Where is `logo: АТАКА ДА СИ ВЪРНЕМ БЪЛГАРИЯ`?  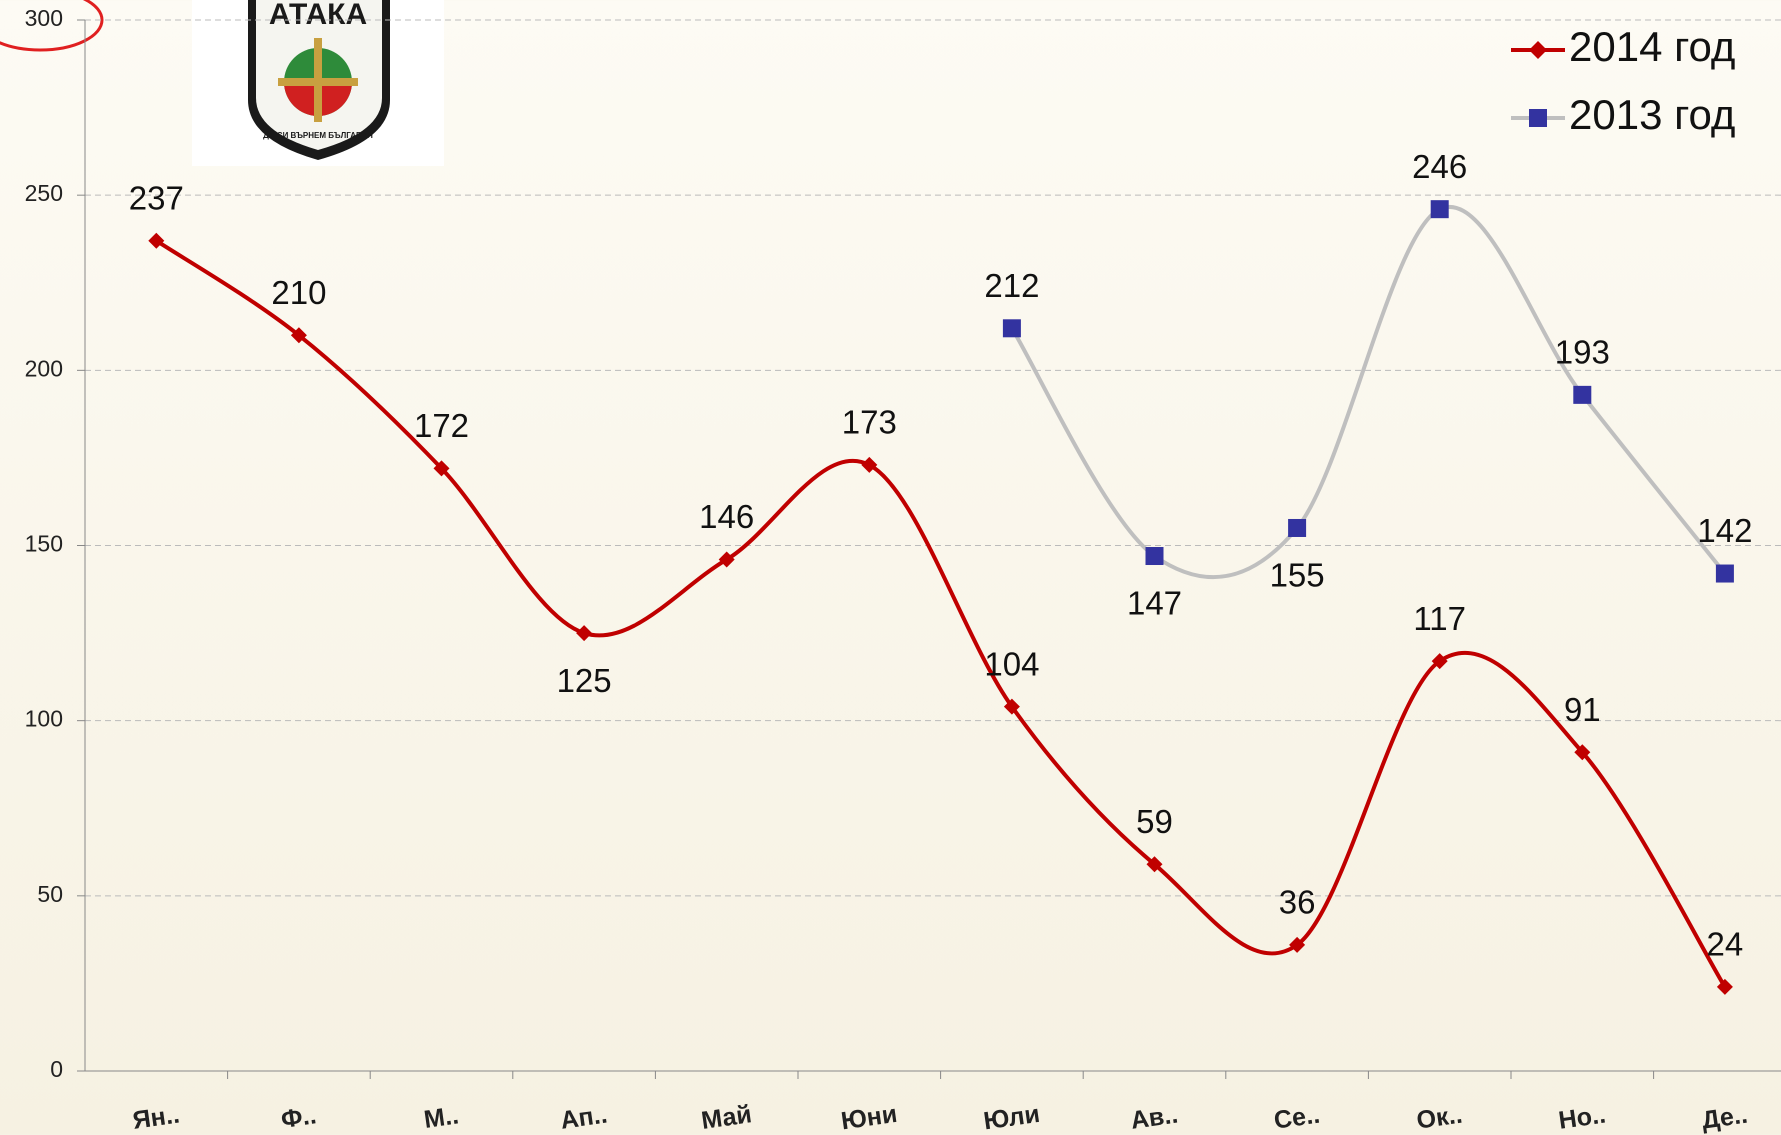 logo: АТАКА ДА СИ ВЪРНЕМ БЪЛГАРИЯ is located at coordinates (318, 83).